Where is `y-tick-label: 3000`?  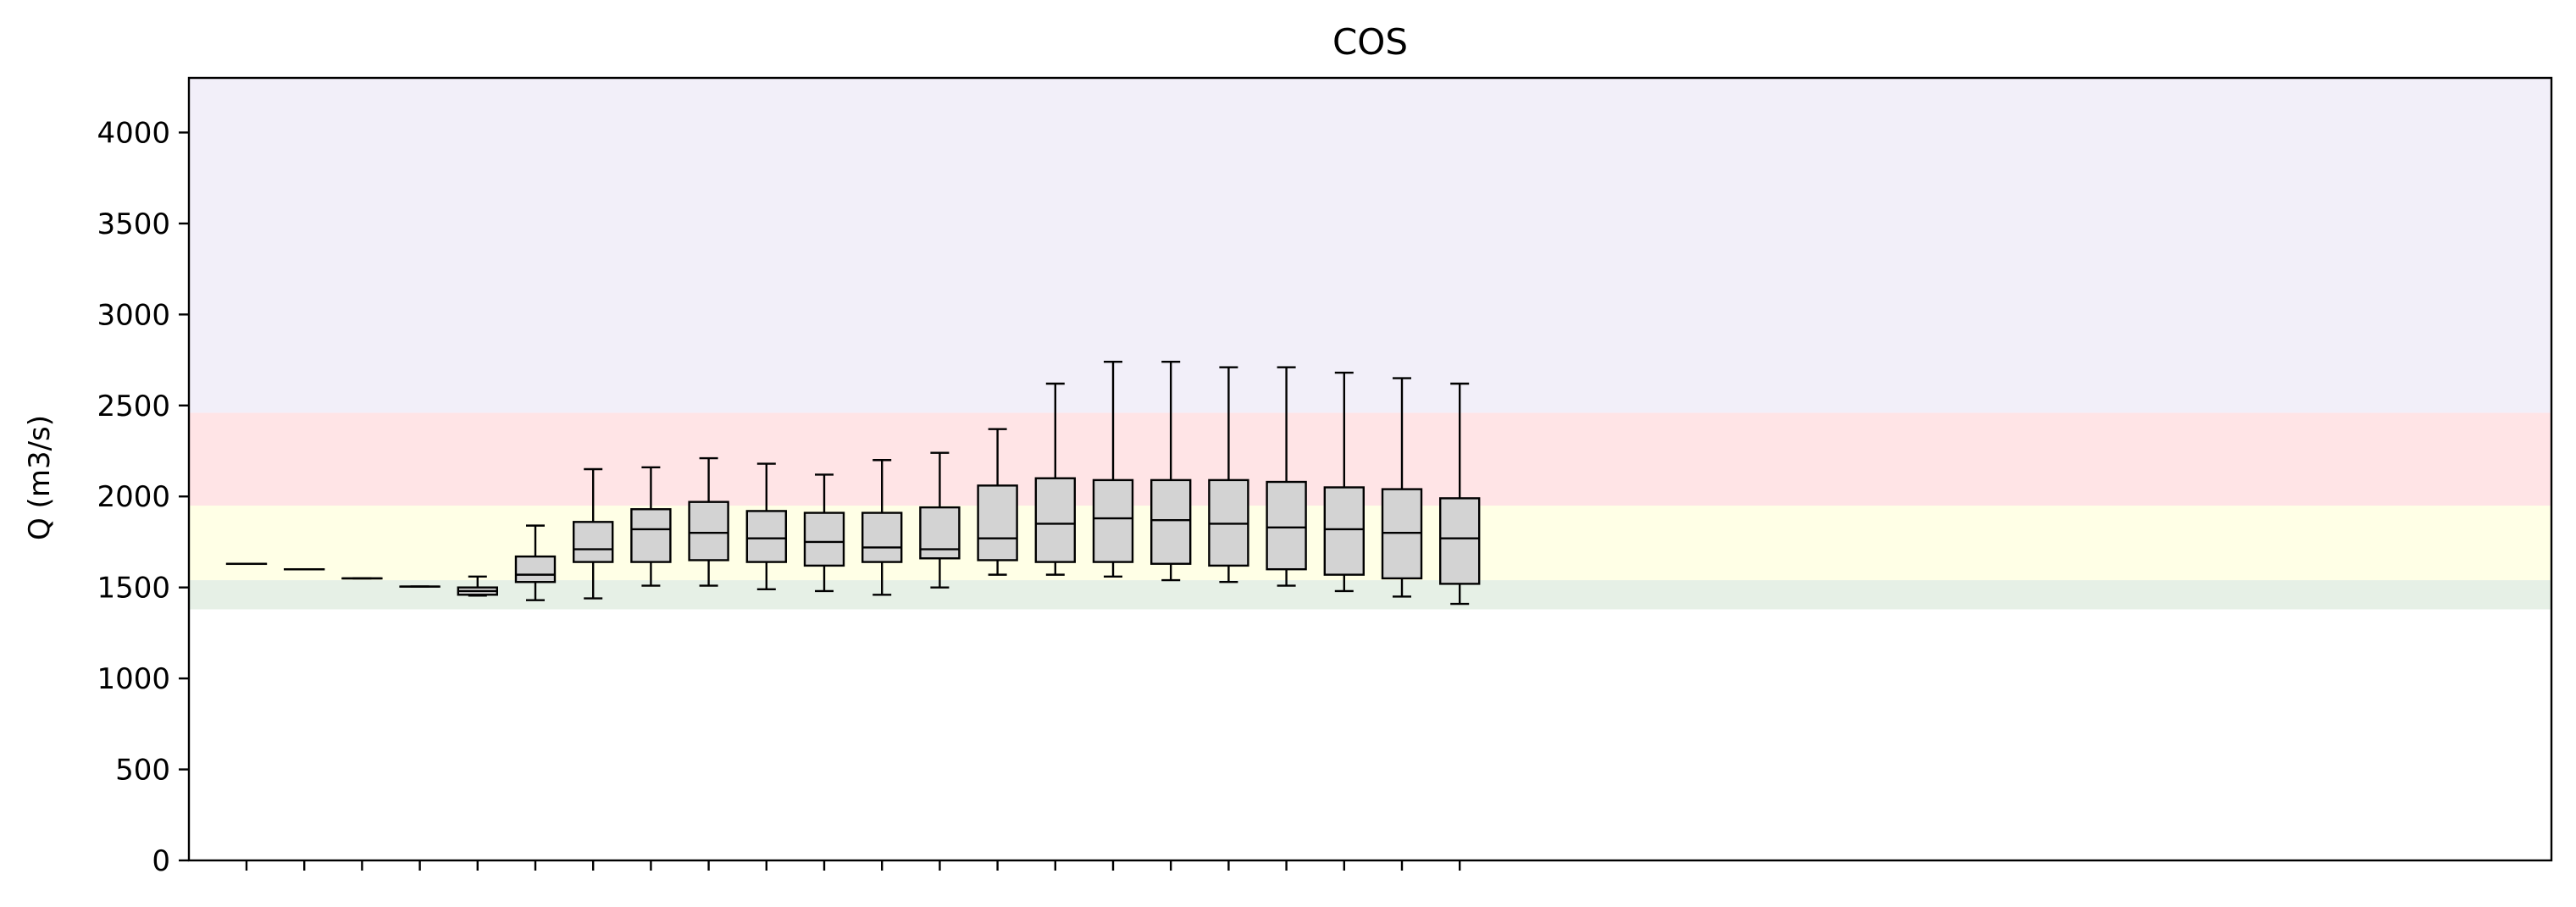
y-tick-label: 3000 is located at coordinates (133, 315).